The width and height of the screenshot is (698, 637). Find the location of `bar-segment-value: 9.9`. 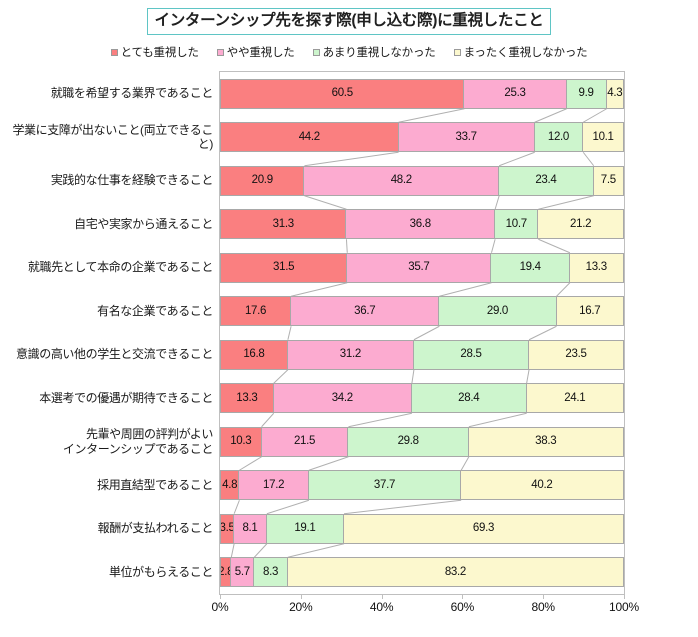

bar-segment-value: 9.9 is located at coordinates (586, 93).